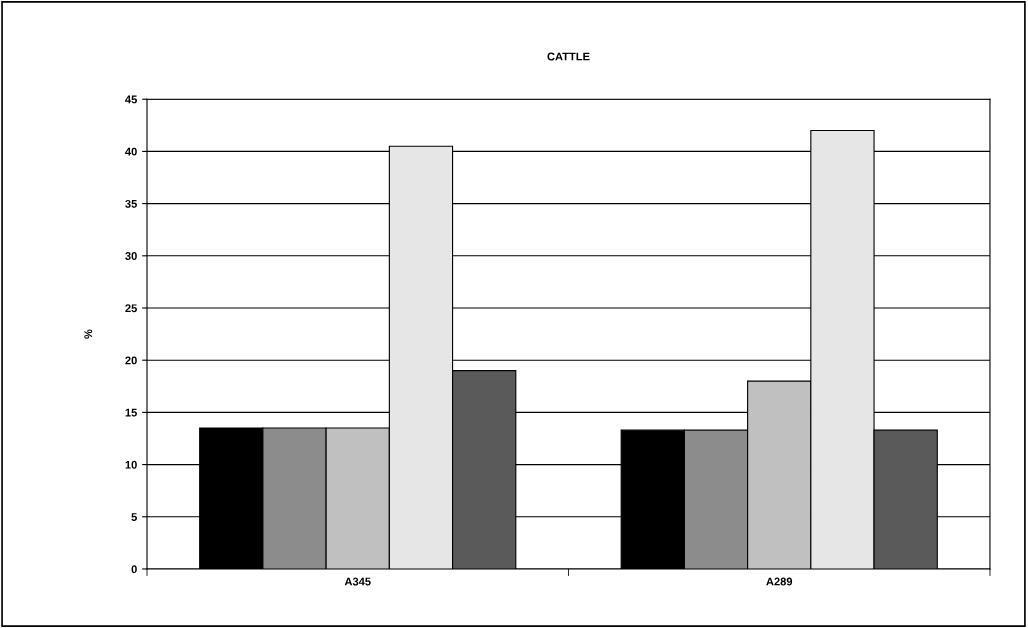  I want to click on y-tick-label: 25, so click(131, 308).